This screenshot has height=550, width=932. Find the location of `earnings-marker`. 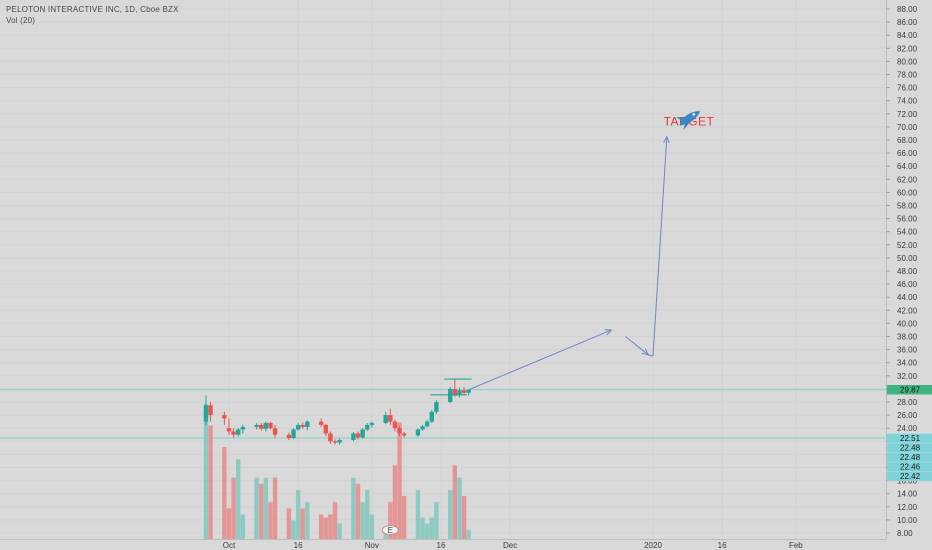

earnings-marker is located at coordinates (390, 530).